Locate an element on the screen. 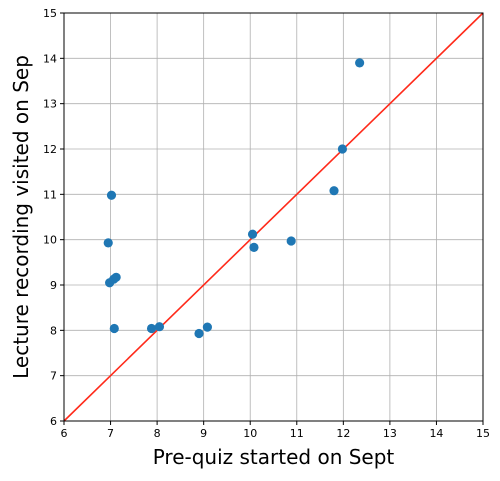 The height and width of the screenshot is (481, 500). y-tick-label: 7 is located at coordinates (53, 376).